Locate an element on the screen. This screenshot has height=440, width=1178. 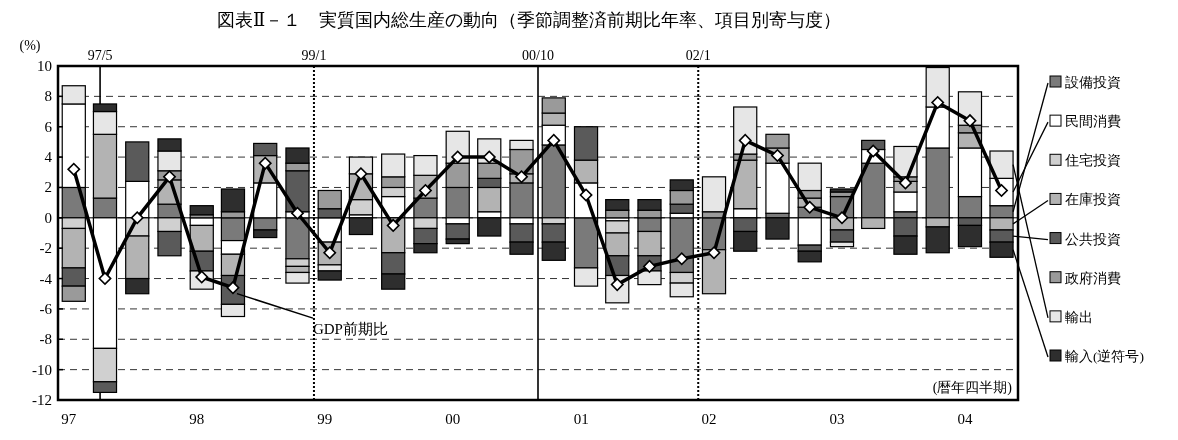
y-tick-label: -12 is located at coordinates (42, 400).